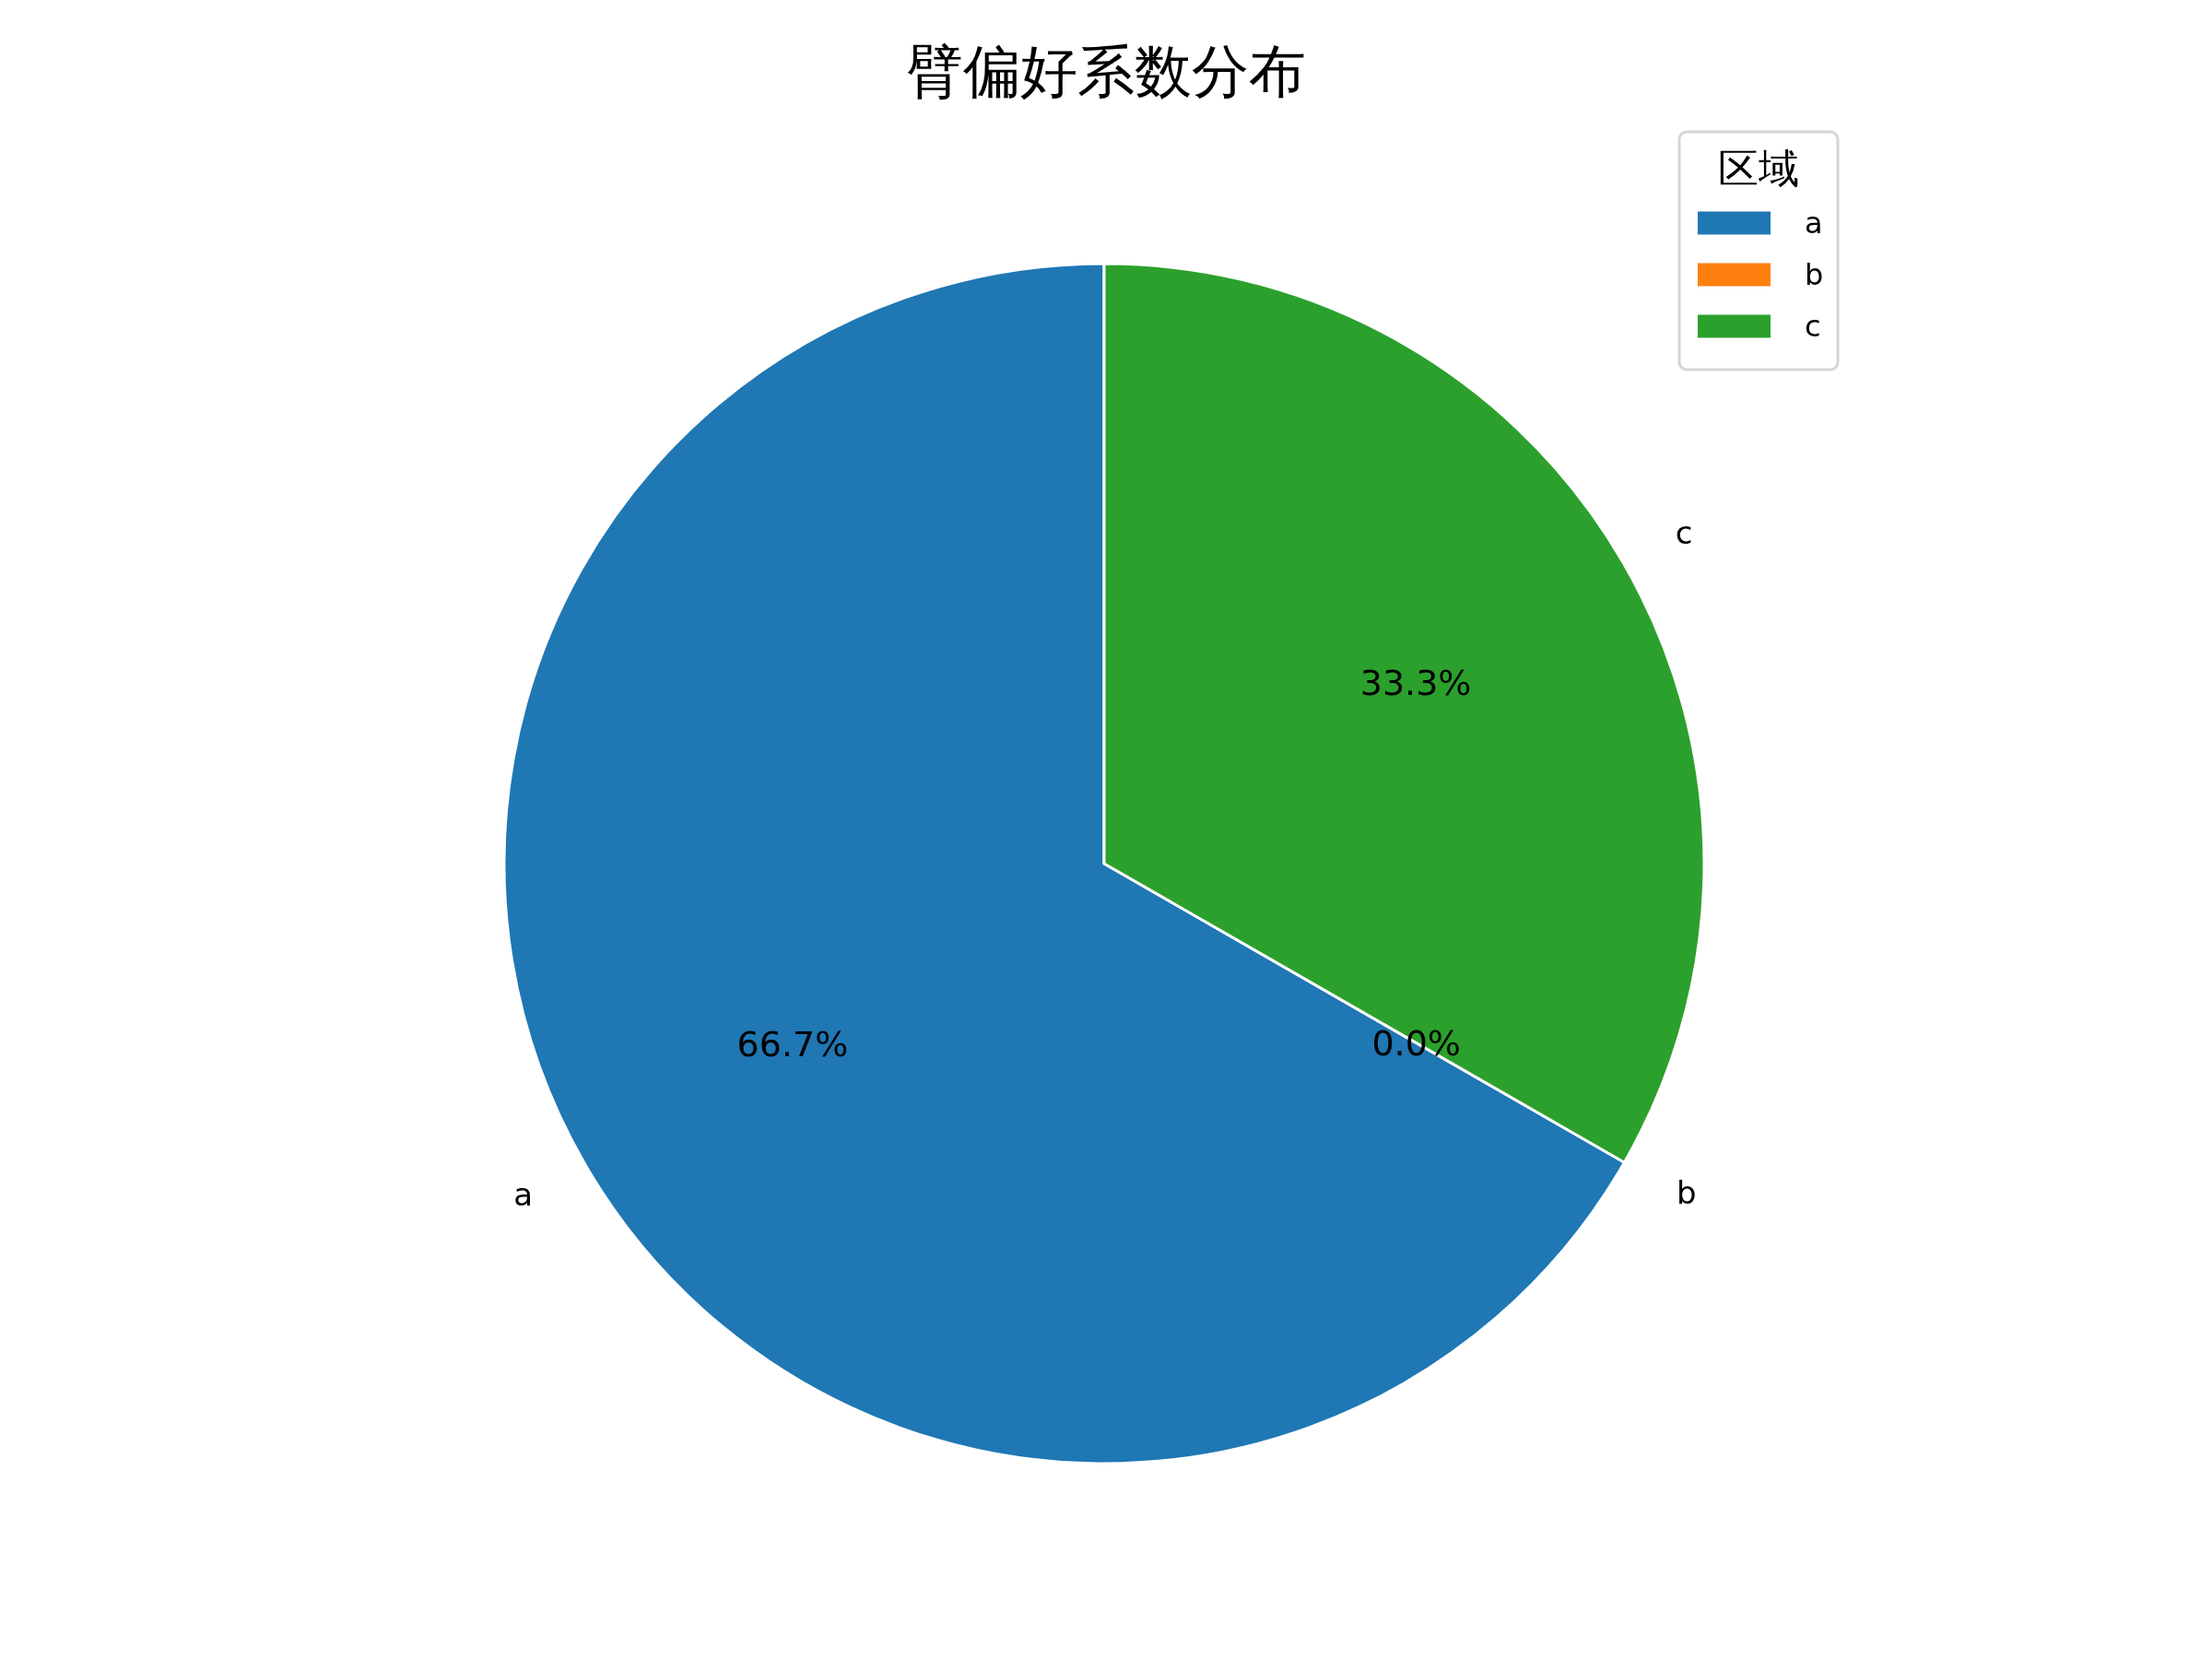  What do you see at coordinates (1106, 71) in the screenshot?
I see `title: 臂偏好系数分布` at bounding box center [1106, 71].